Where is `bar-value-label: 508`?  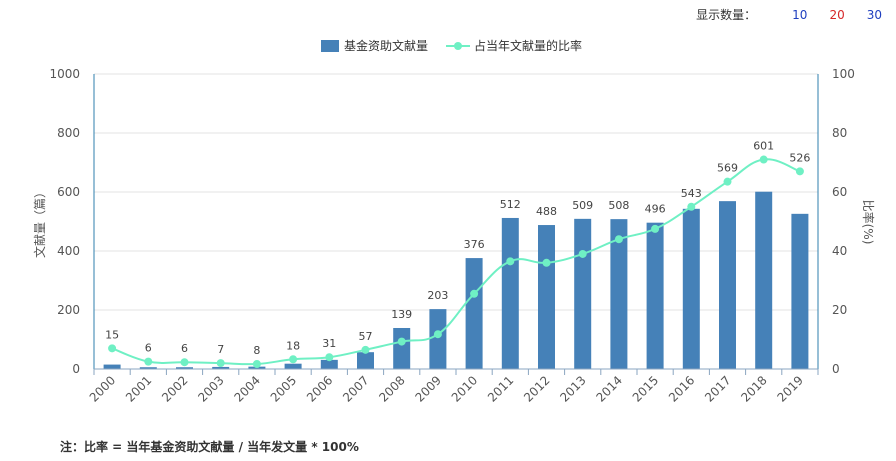 bar-value-label: 508 is located at coordinates (618, 205).